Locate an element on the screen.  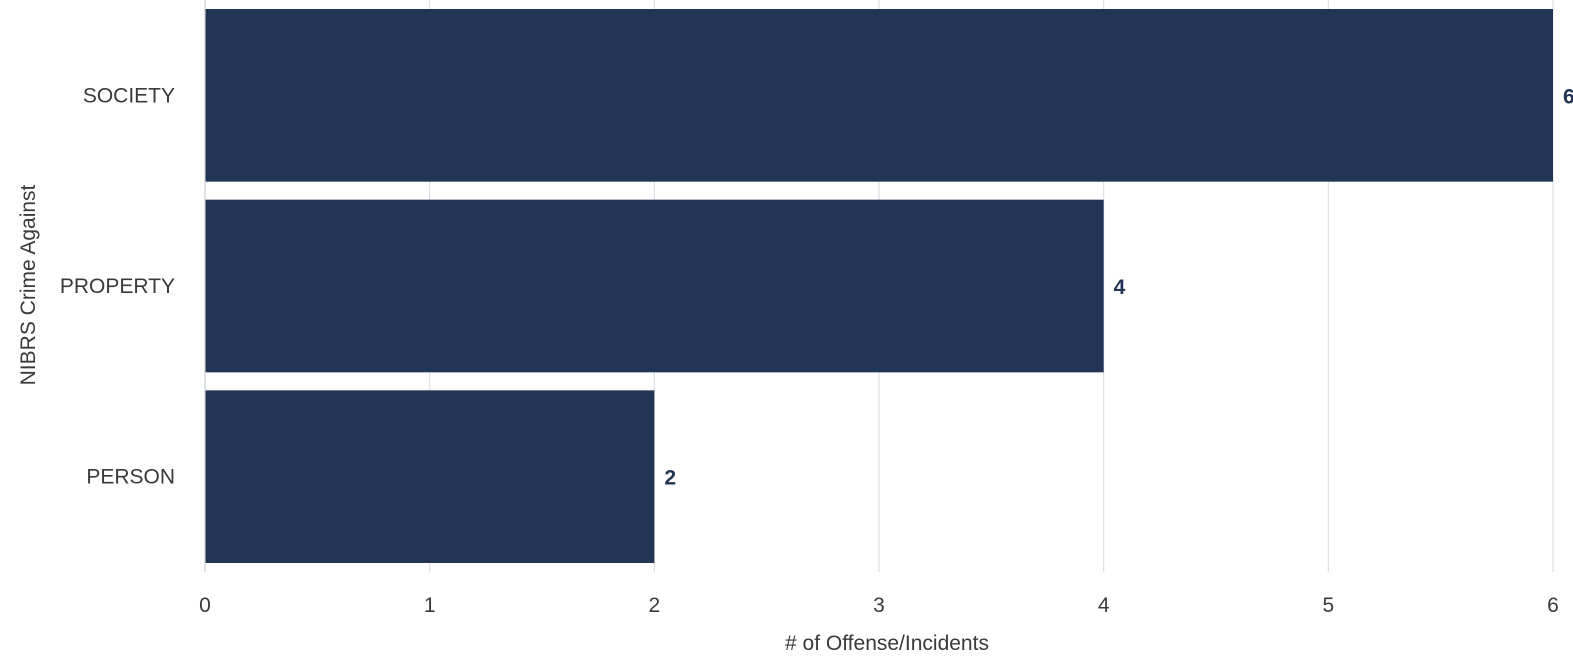
x-tick-label: 1 is located at coordinates (430, 605).